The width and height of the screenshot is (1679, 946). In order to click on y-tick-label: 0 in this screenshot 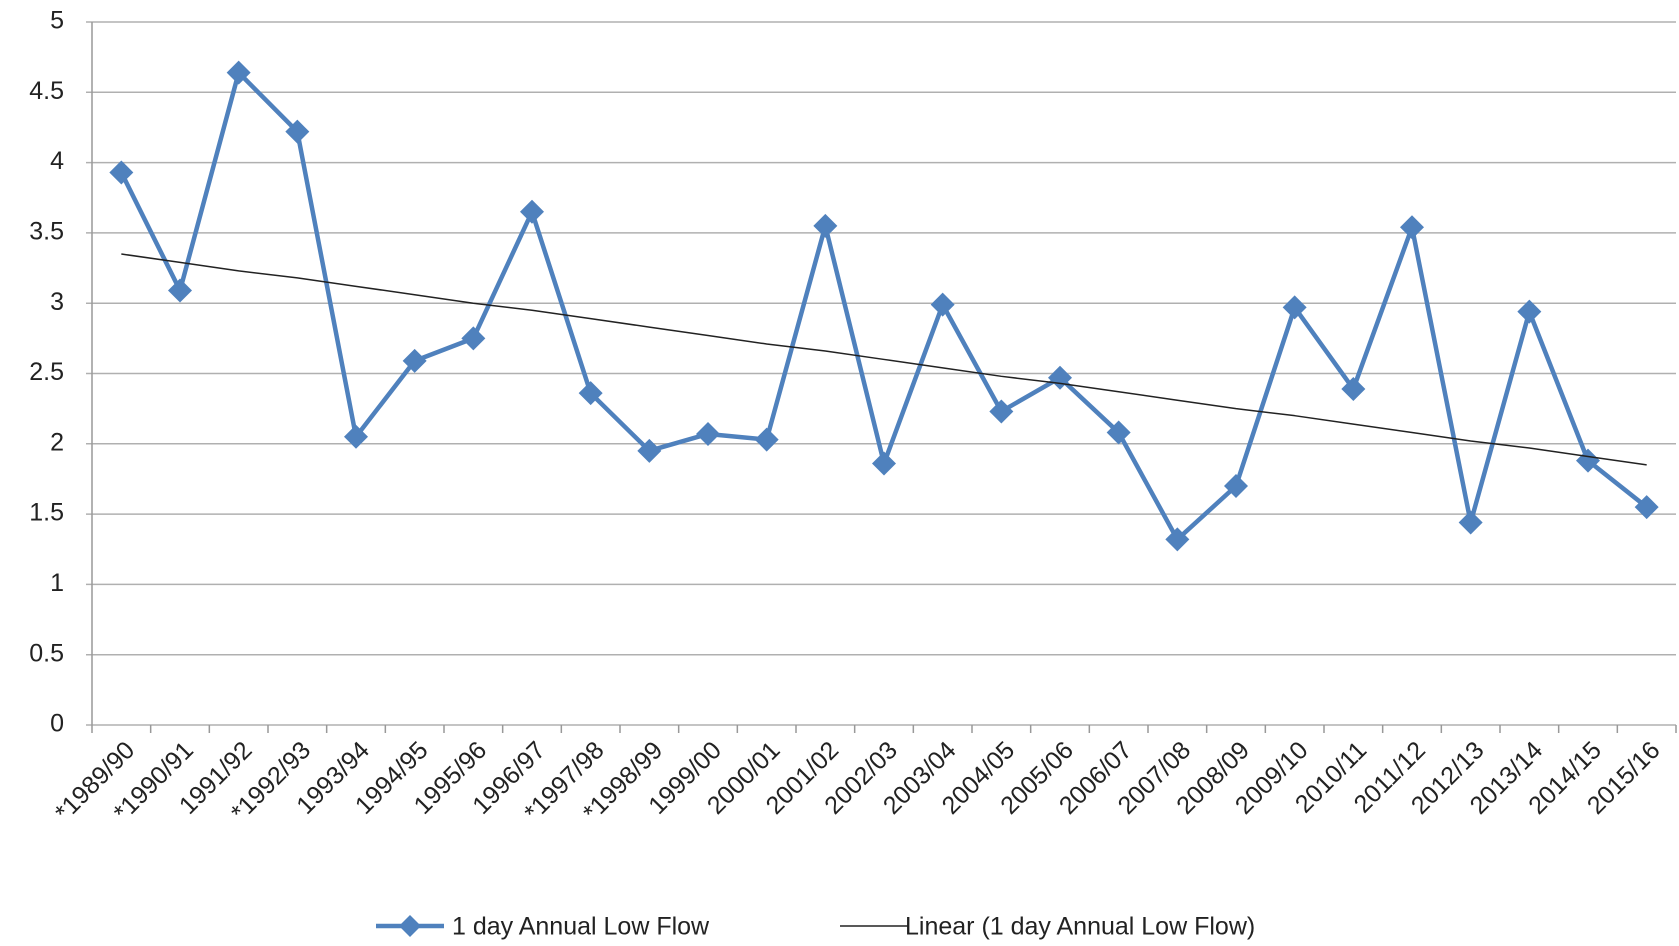, I will do `click(57, 724)`.